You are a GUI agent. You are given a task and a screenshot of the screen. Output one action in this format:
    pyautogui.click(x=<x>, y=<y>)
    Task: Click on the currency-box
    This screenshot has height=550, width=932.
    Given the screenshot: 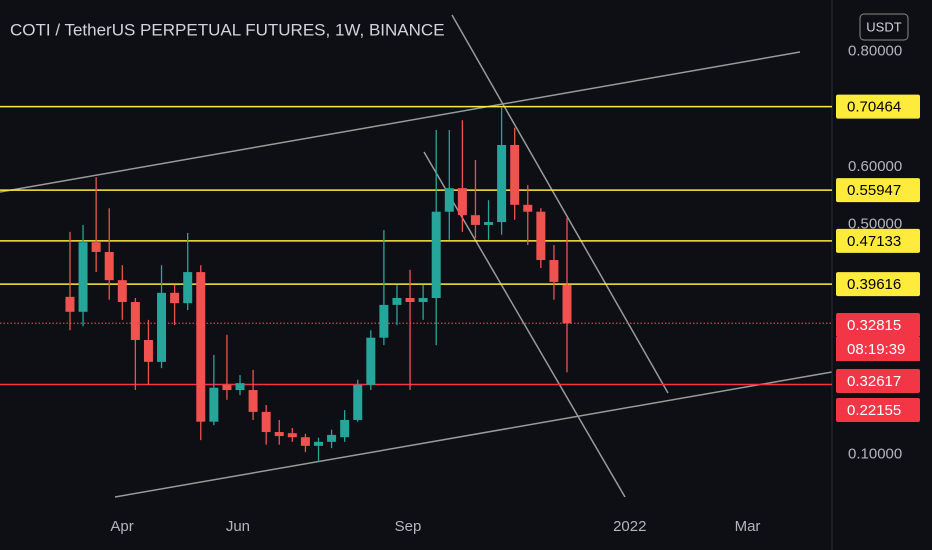 What is the action you would take?
    pyautogui.click(x=884, y=27)
    